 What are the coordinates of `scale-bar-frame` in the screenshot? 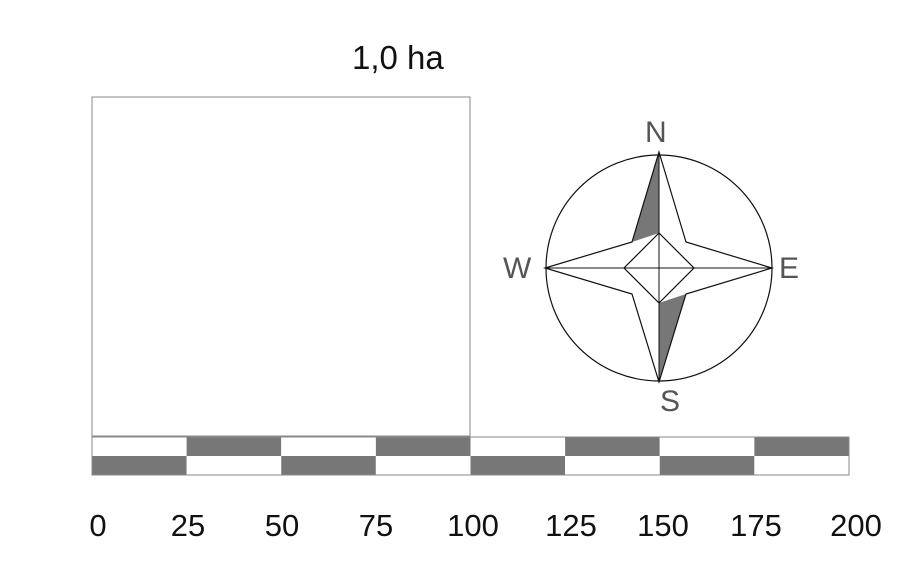 It's located at (470, 456).